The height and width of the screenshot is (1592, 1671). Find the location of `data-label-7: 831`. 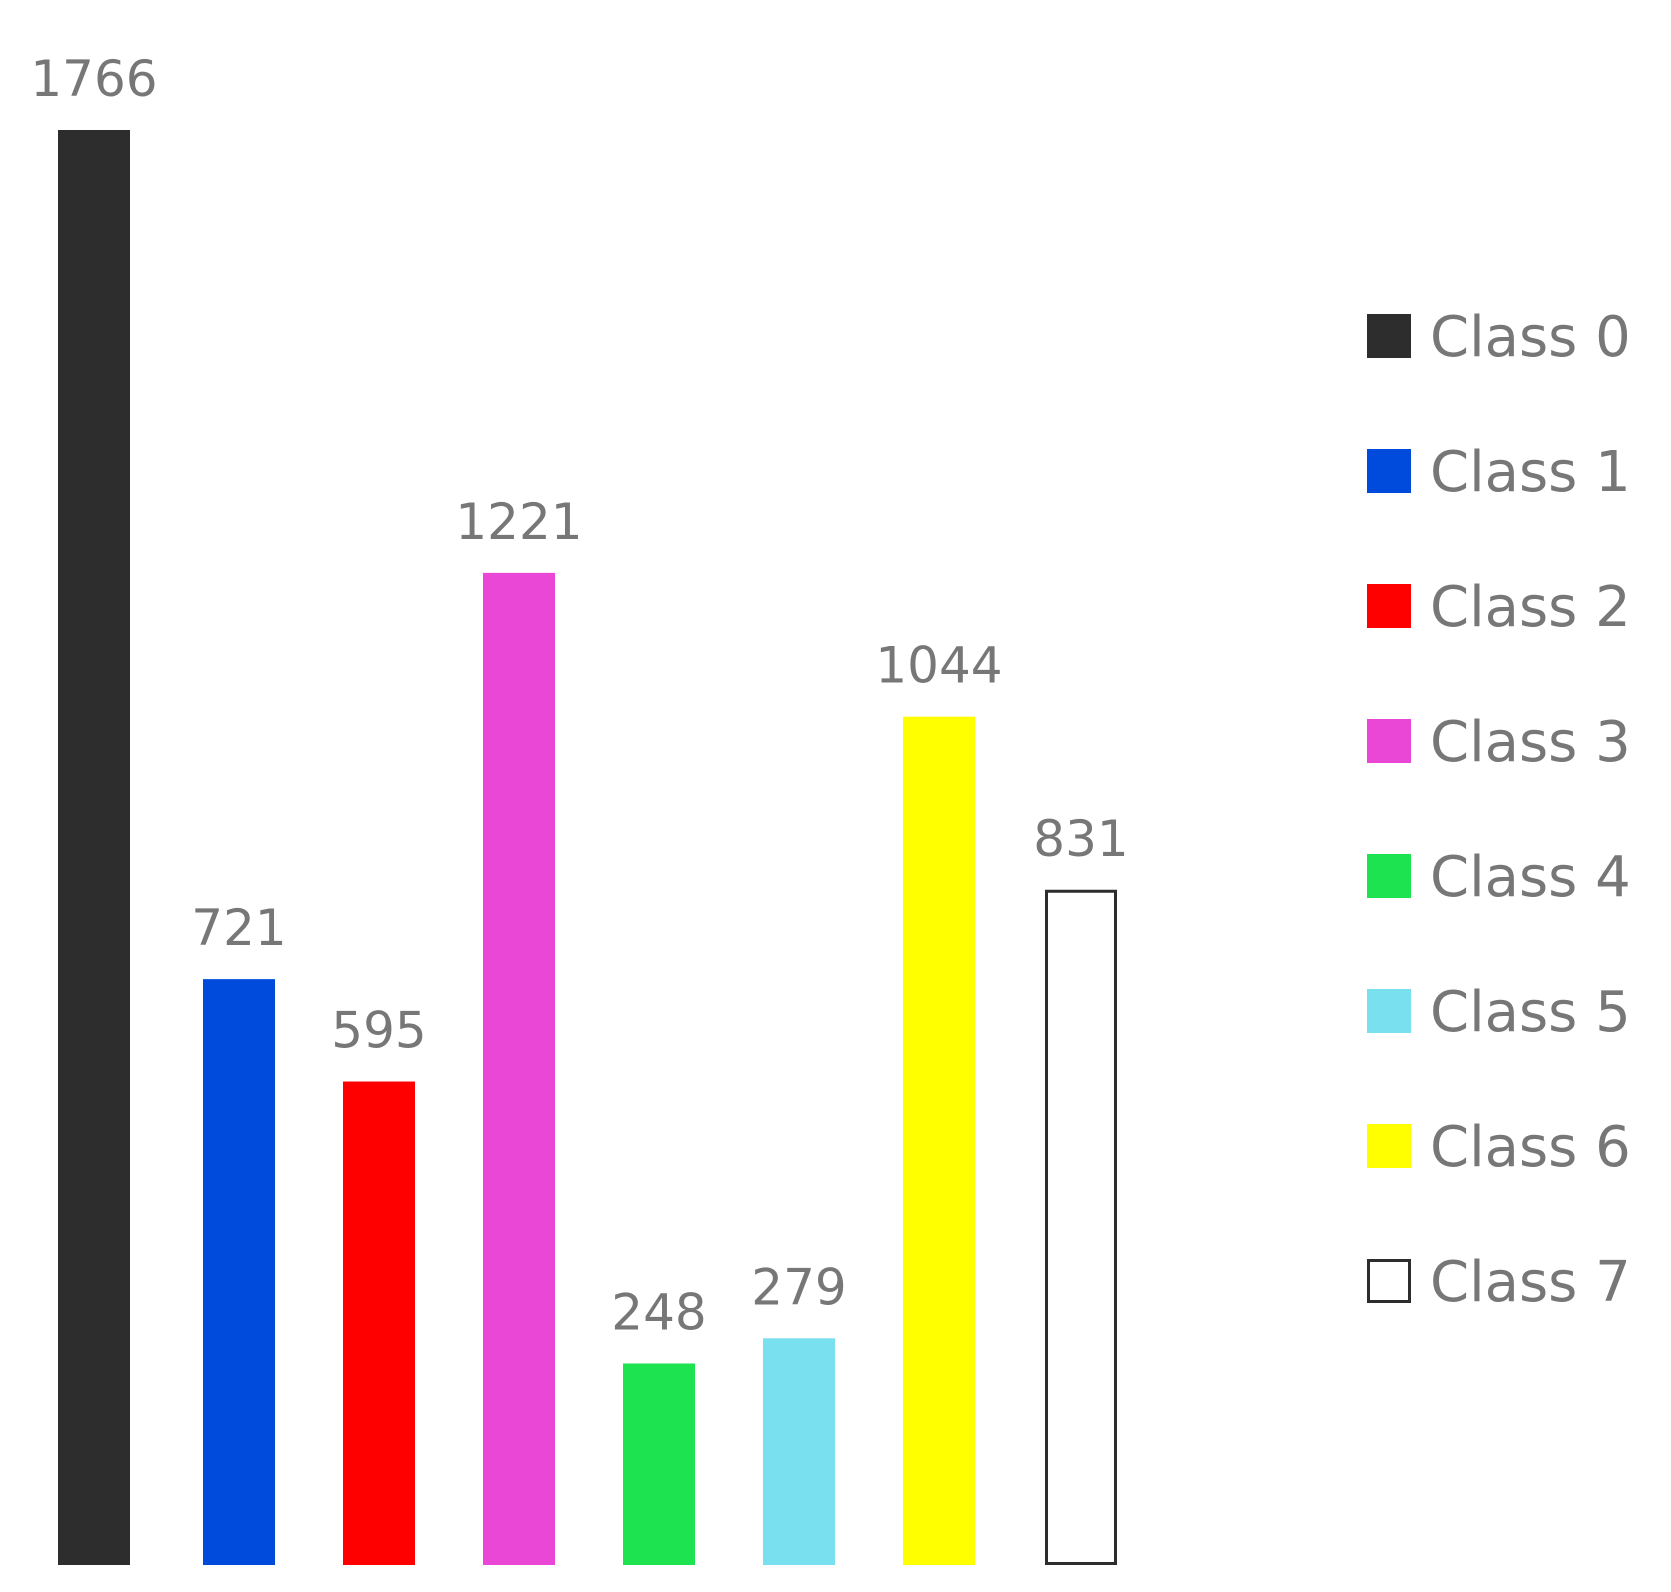

data-label-7: 831 is located at coordinates (1080, 839).